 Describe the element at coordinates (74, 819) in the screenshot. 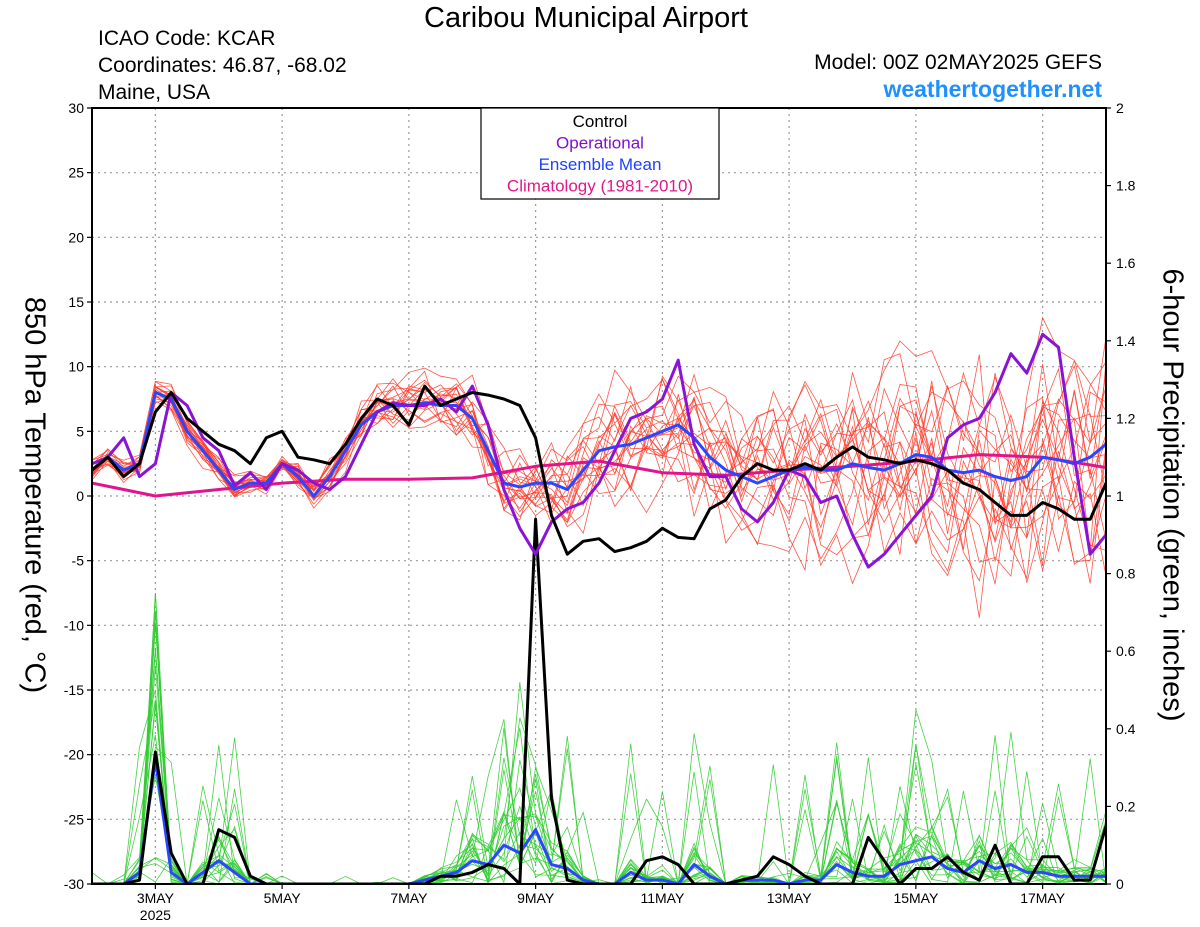

I see `y-left-tick-label: -25` at that location.